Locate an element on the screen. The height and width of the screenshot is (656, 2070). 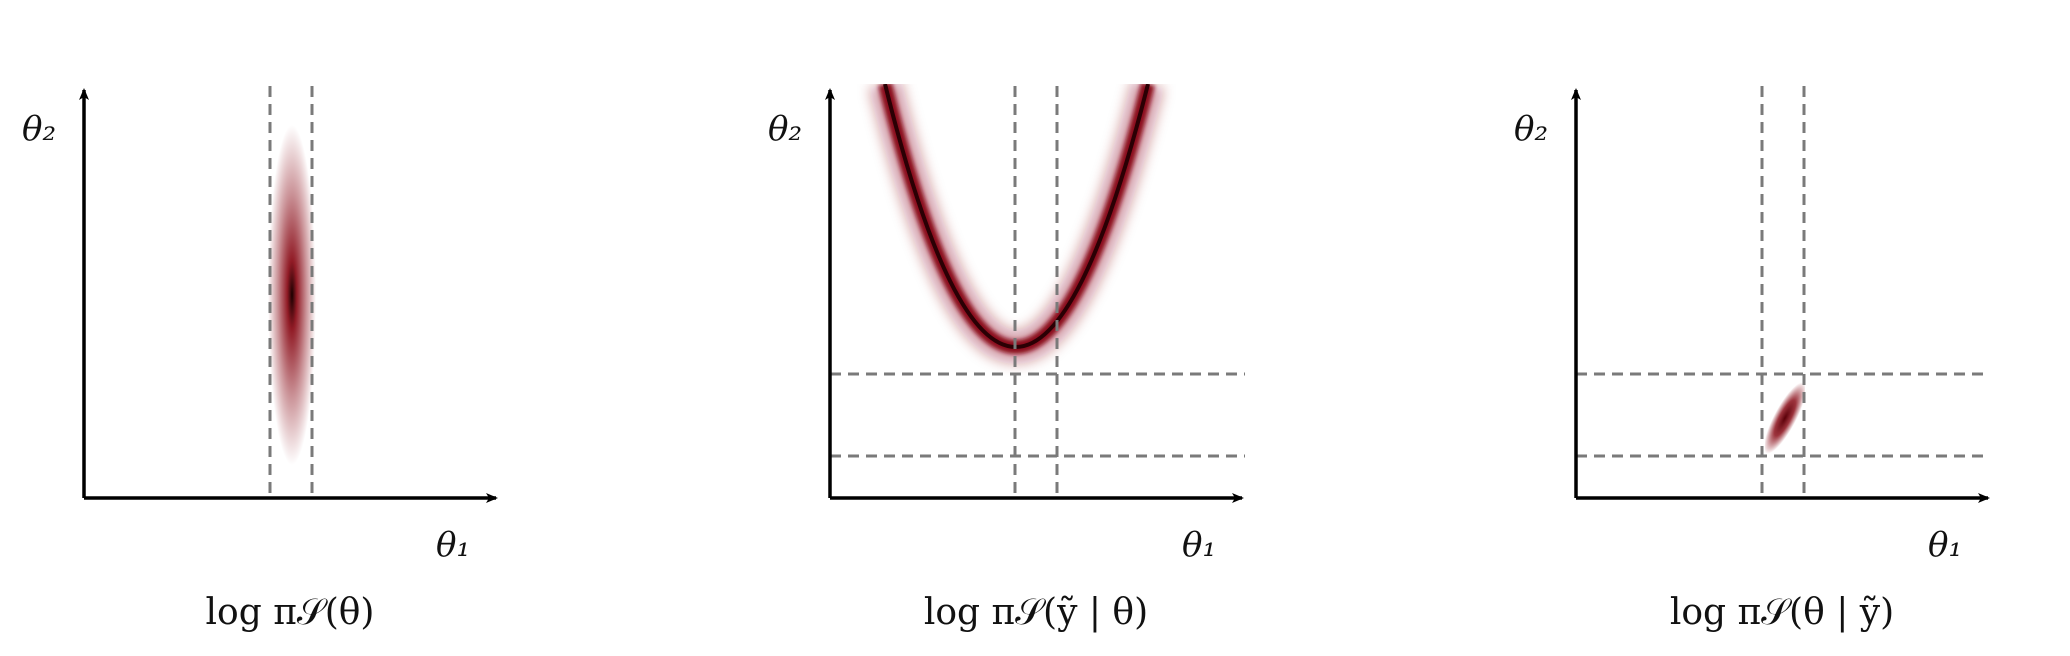
posterior-caption: log π𝒮(θ | ỹ) is located at coordinates (1782, 612).